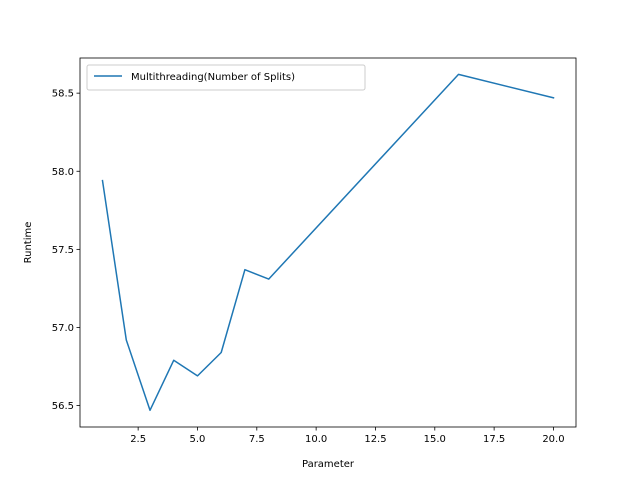 Image resolution: width=640 pixels, height=480 pixels. I want to click on x-tick-label: 12.5, so click(375, 439).